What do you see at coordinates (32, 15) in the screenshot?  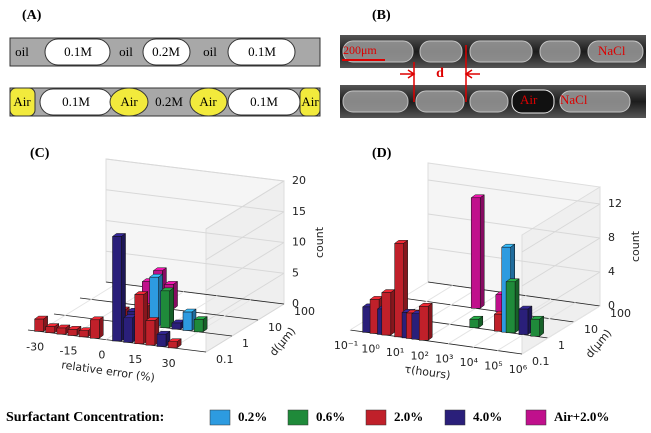 I see `panel-label: (A)` at bounding box center [32, 15].